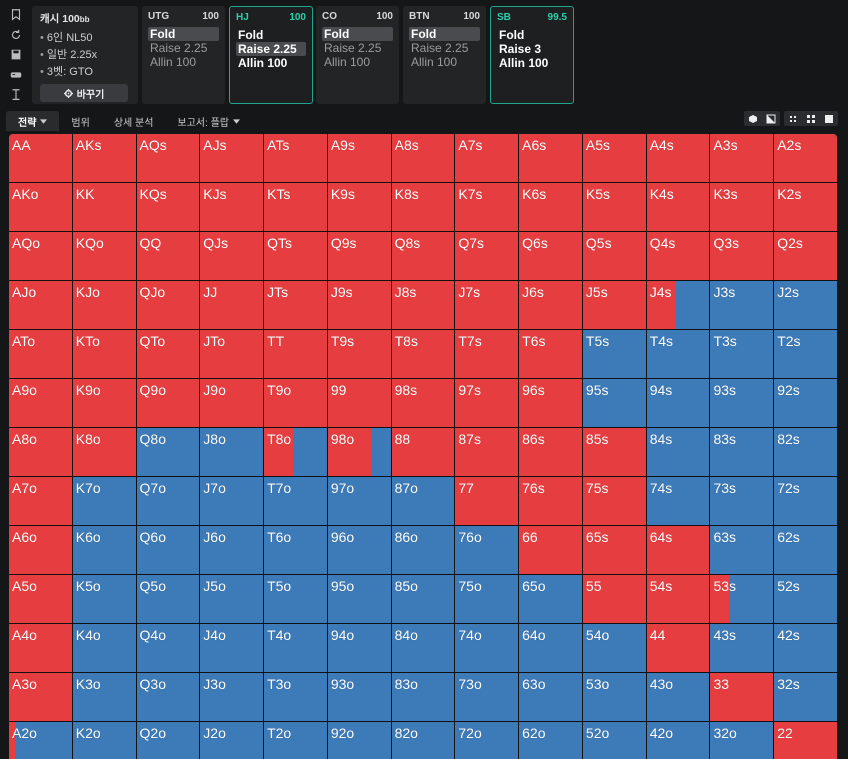  I want to click on hand-cell: ATs, so click(295, 158).